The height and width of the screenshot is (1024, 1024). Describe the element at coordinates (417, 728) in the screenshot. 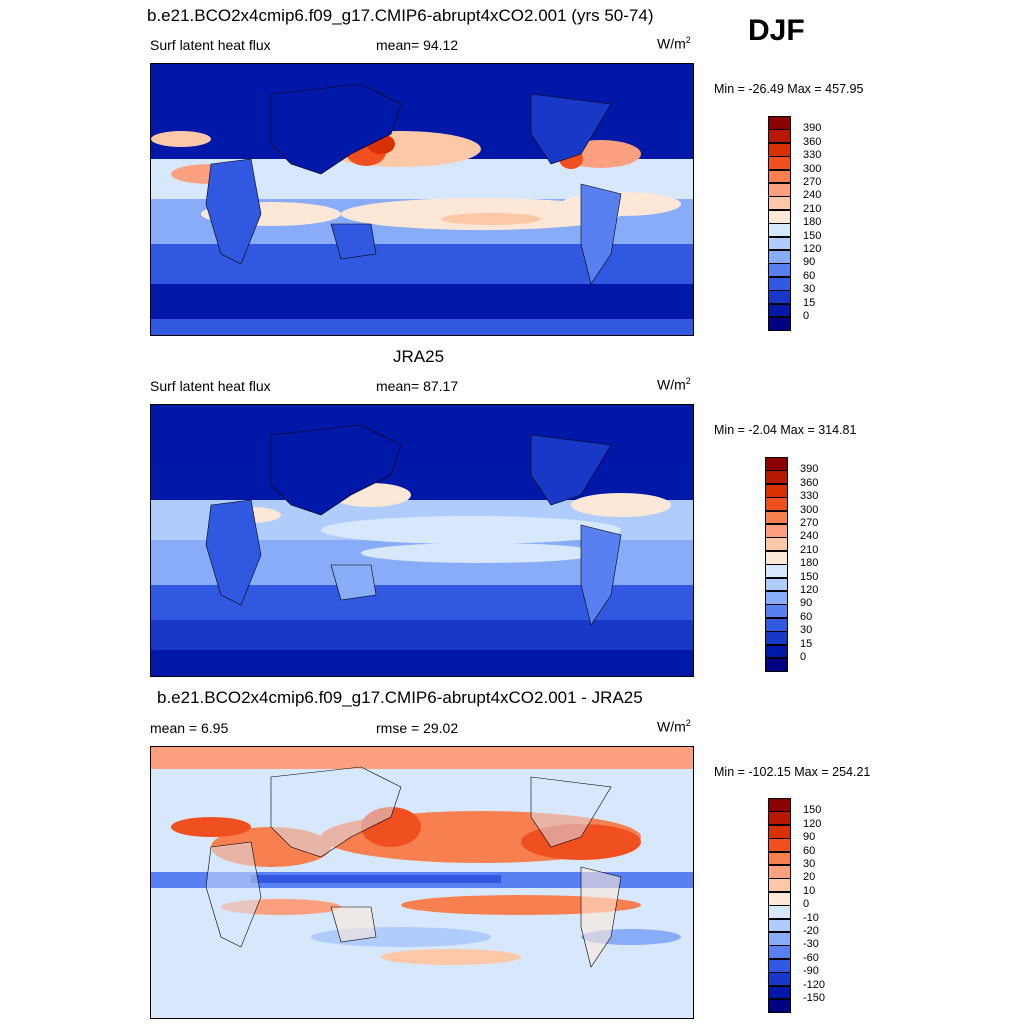

I see `panel3-rmse-label: rmse = 29.02` at that location.